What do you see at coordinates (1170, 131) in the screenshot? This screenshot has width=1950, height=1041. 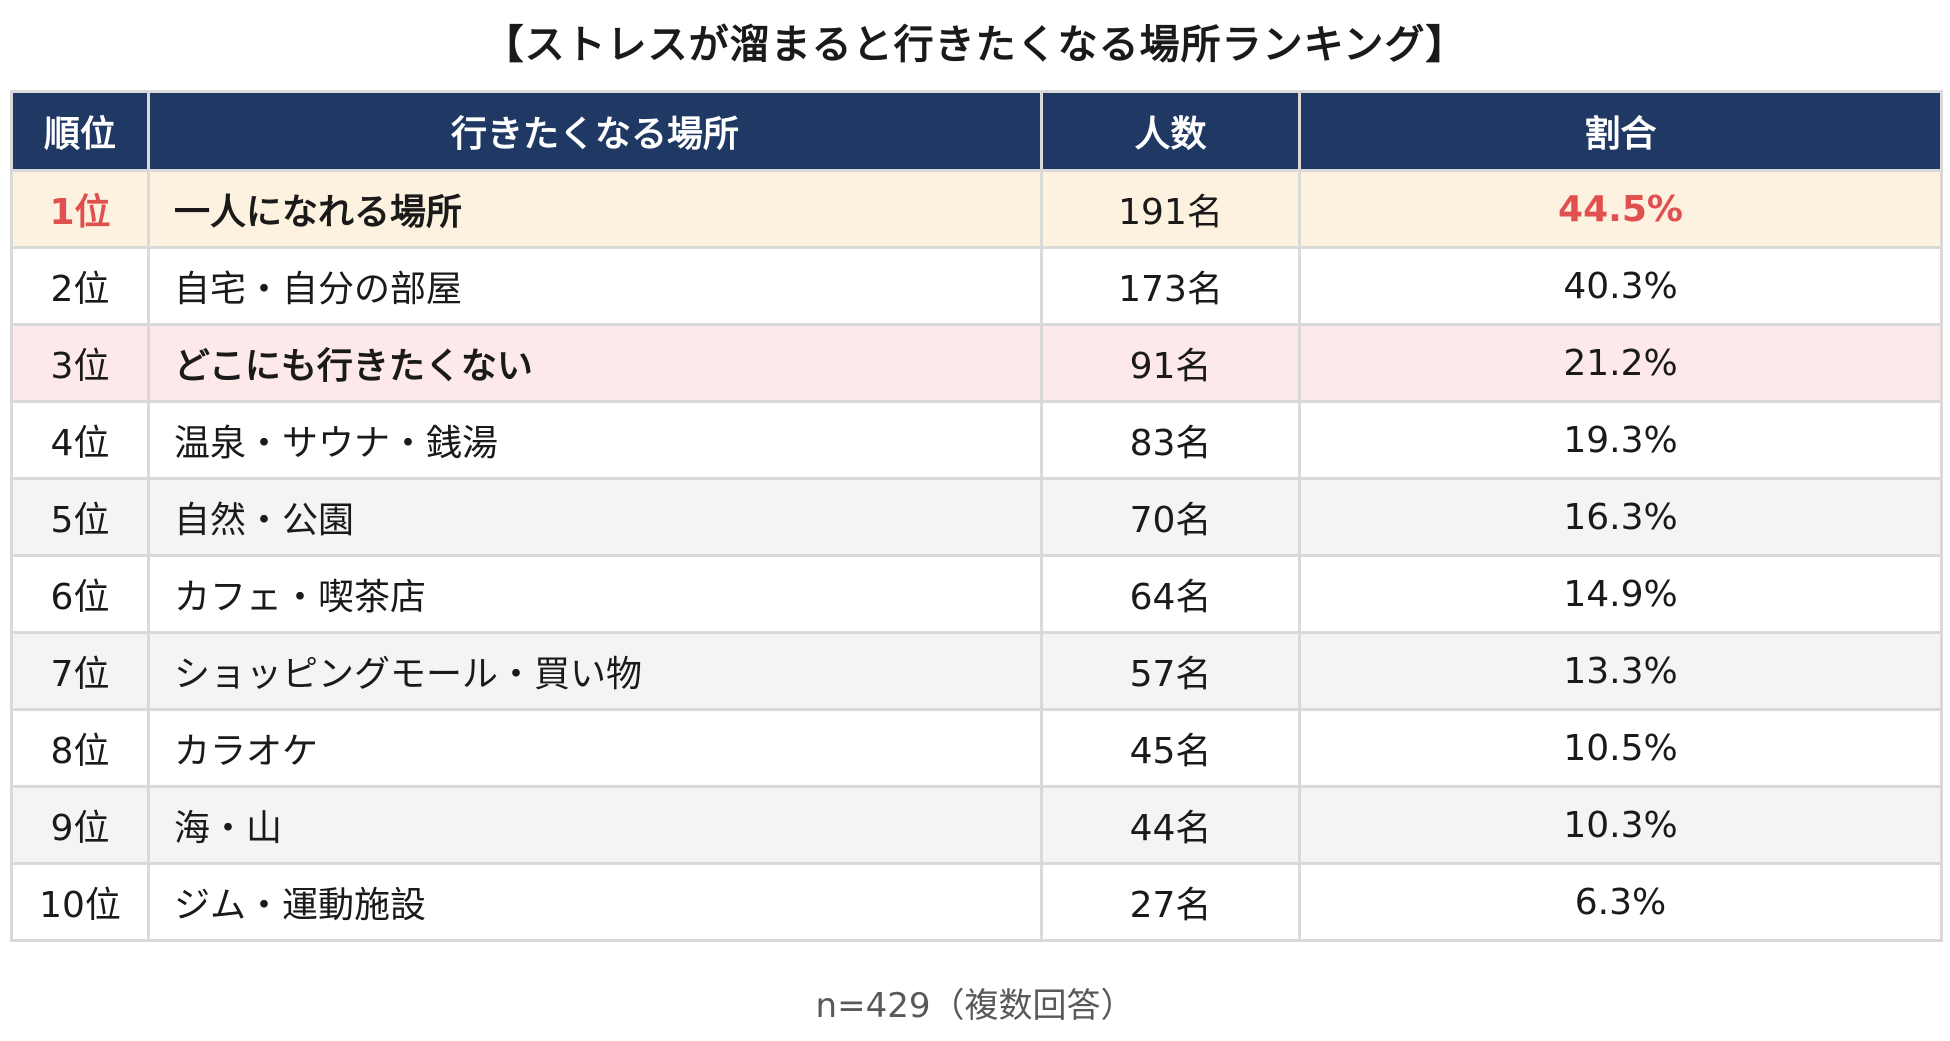 I see `header-count: 人数` at bounding box center [1170, 131].